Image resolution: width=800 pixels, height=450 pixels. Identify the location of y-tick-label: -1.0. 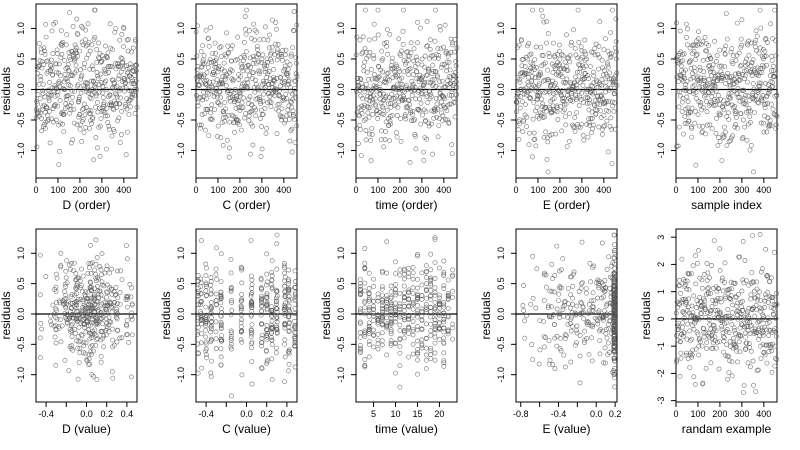
(181, 375).